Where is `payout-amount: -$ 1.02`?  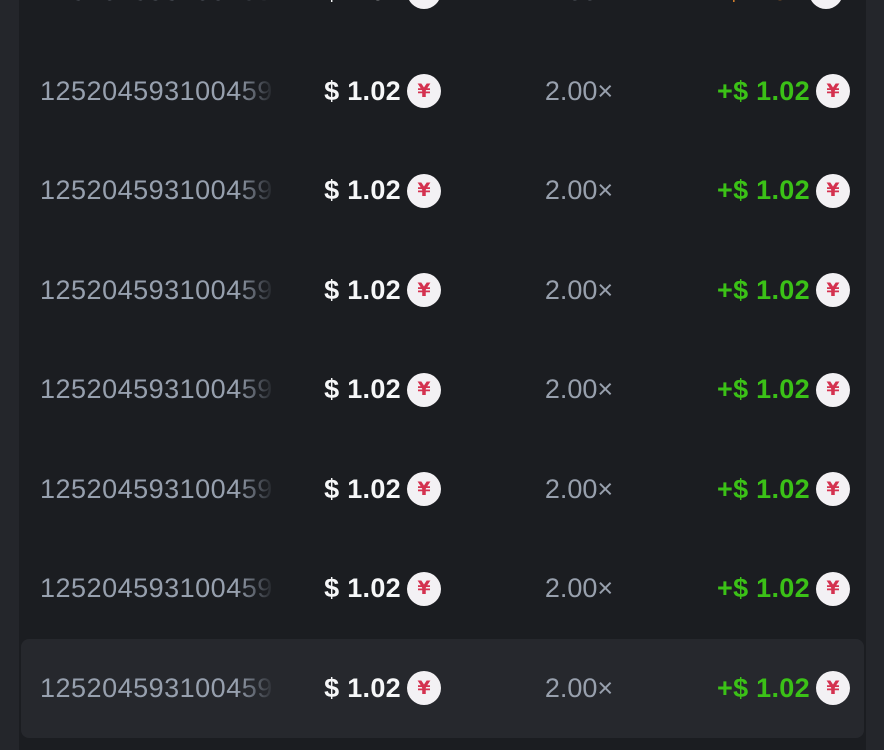 payout-amount: -$ 1.02 is located at coordinates (760, 3).